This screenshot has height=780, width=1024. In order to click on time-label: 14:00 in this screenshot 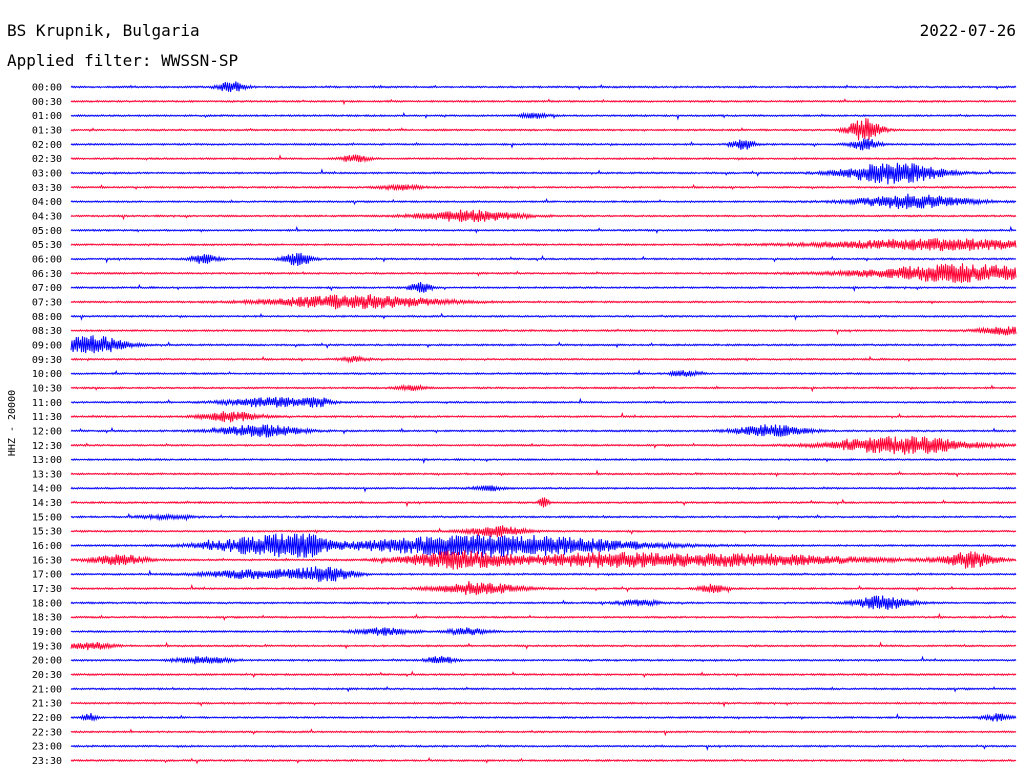, I will do `click(47, 489)`.